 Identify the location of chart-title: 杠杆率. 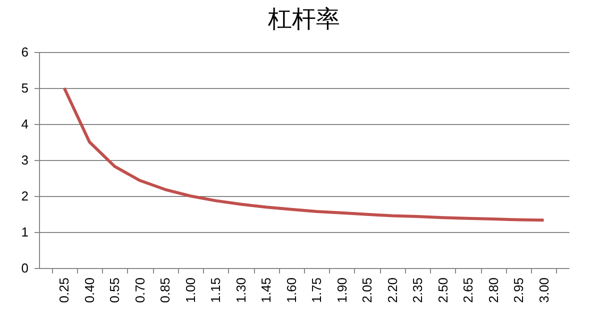
(303, 19).